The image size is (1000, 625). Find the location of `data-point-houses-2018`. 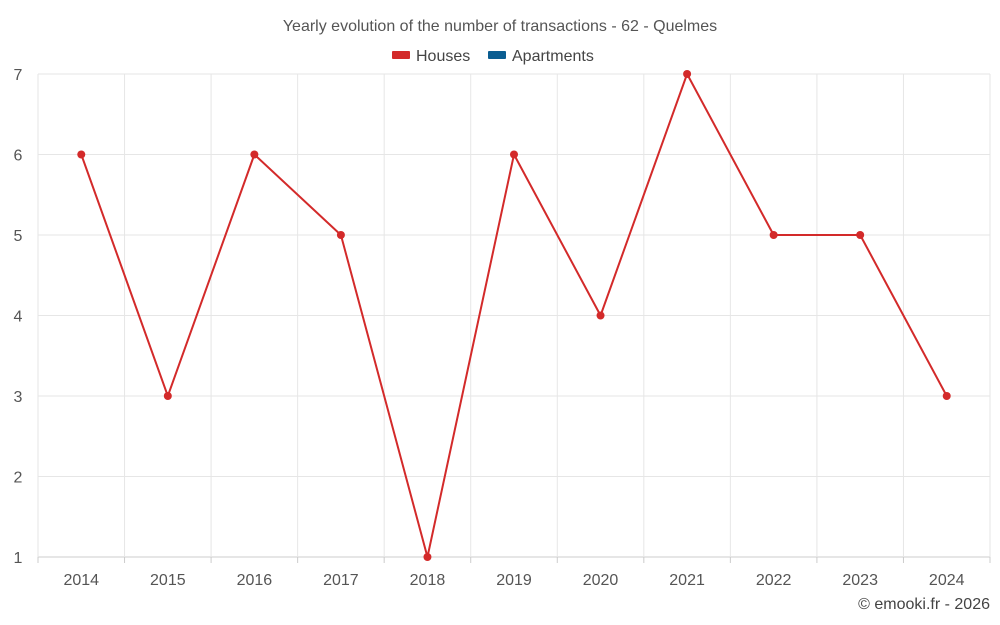

data-point-houses-2018 is located at coordinates (427, 557).